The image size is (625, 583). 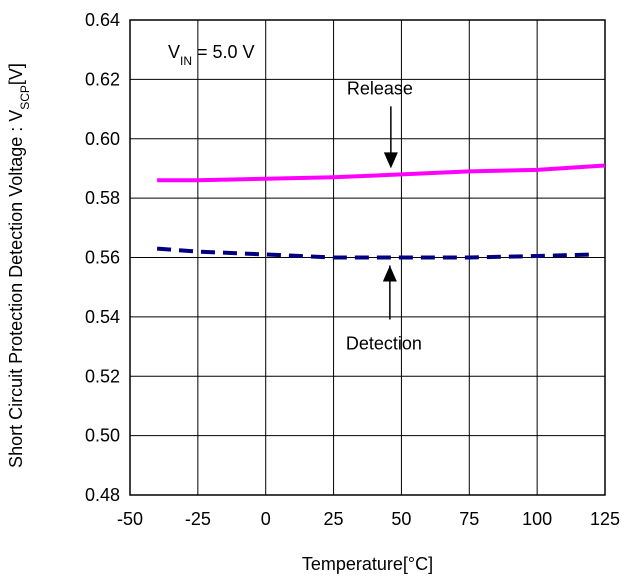 What do you see at coordinates (130, 519) in the screenshot?
I see `x-tick-label: -50` at bounding box center [130, 519].